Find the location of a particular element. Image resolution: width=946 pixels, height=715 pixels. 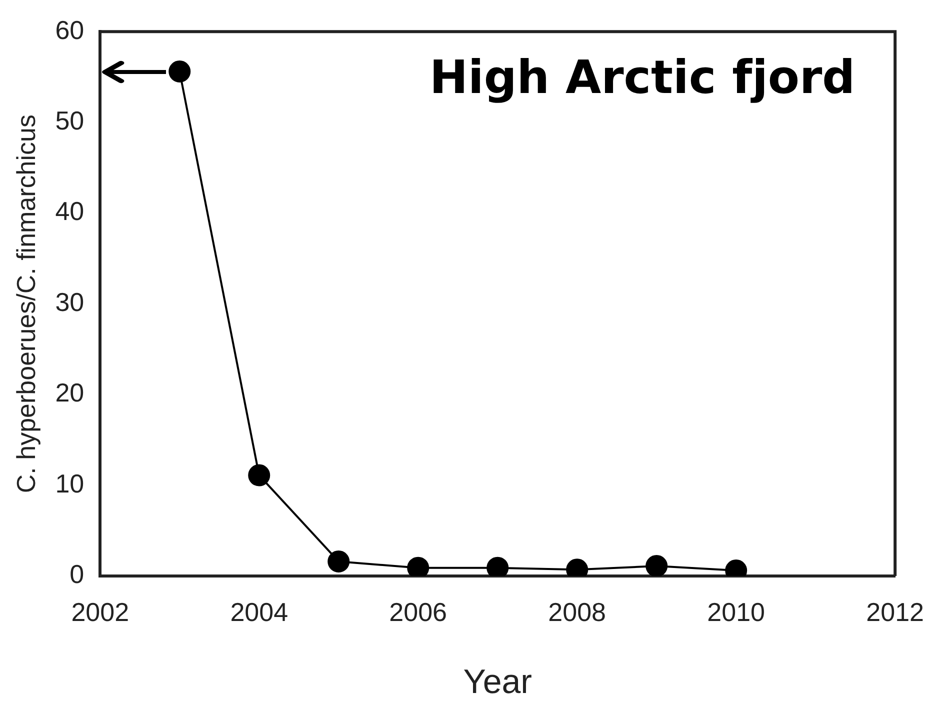

x-tick-label: 2004 is located at coordinates (259, 611).